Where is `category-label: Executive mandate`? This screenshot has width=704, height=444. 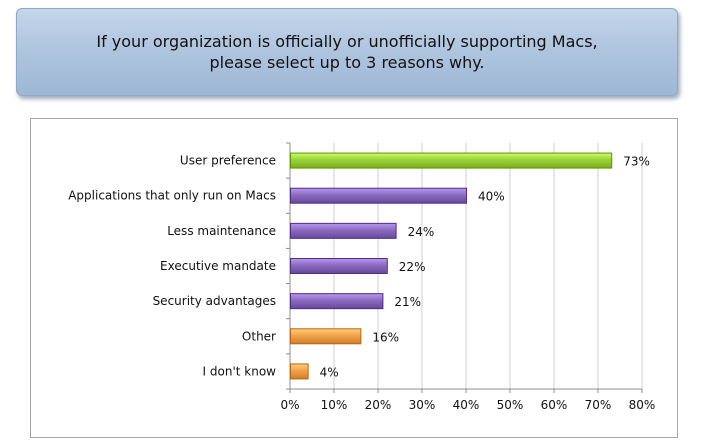
category-label: Executive mandate is located at coordinates (218, 266).